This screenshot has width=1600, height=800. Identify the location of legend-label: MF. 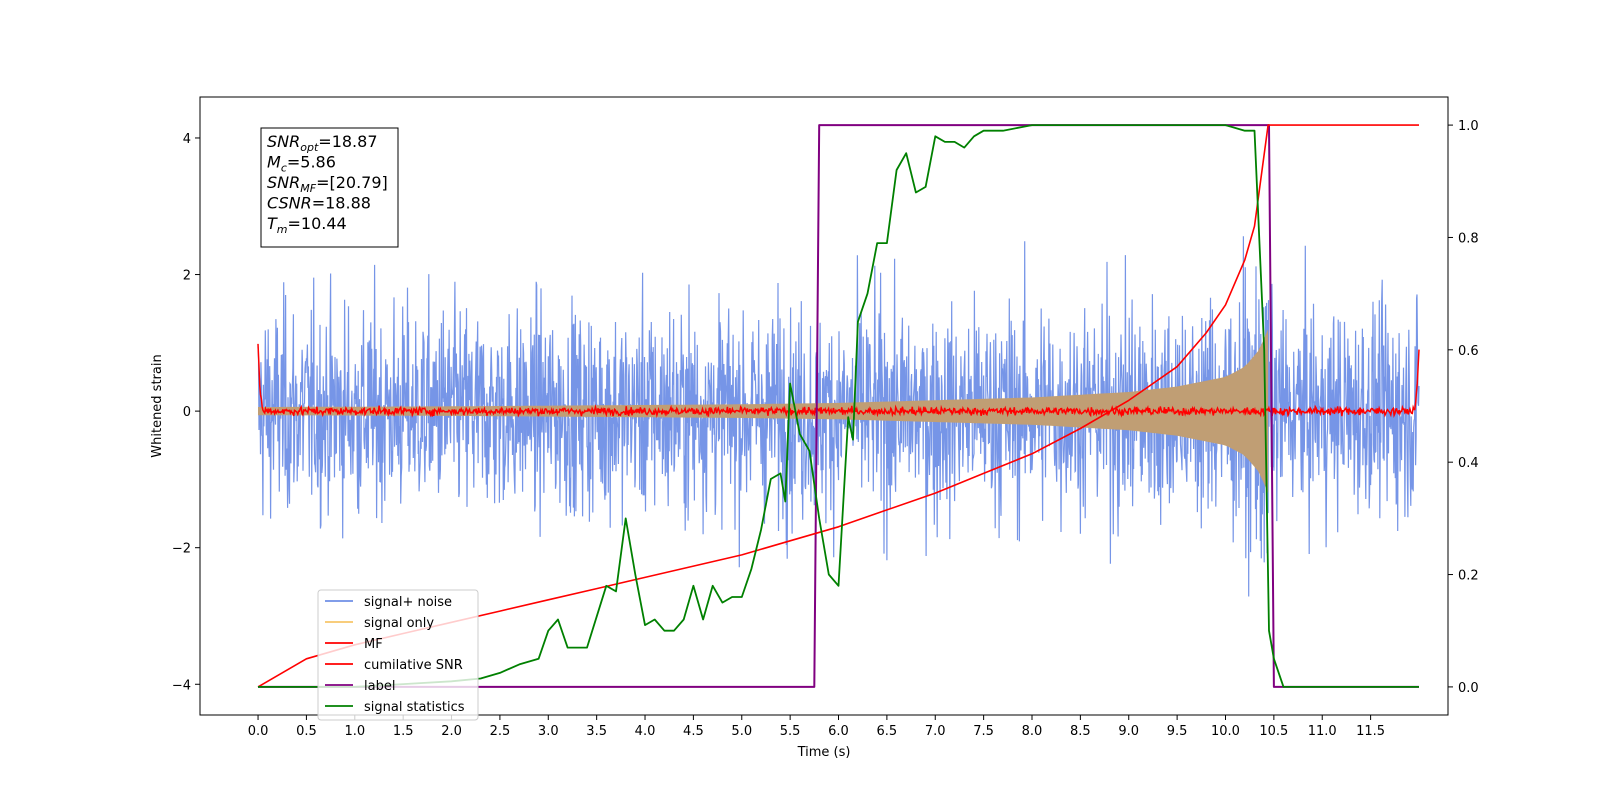
(373, 644).